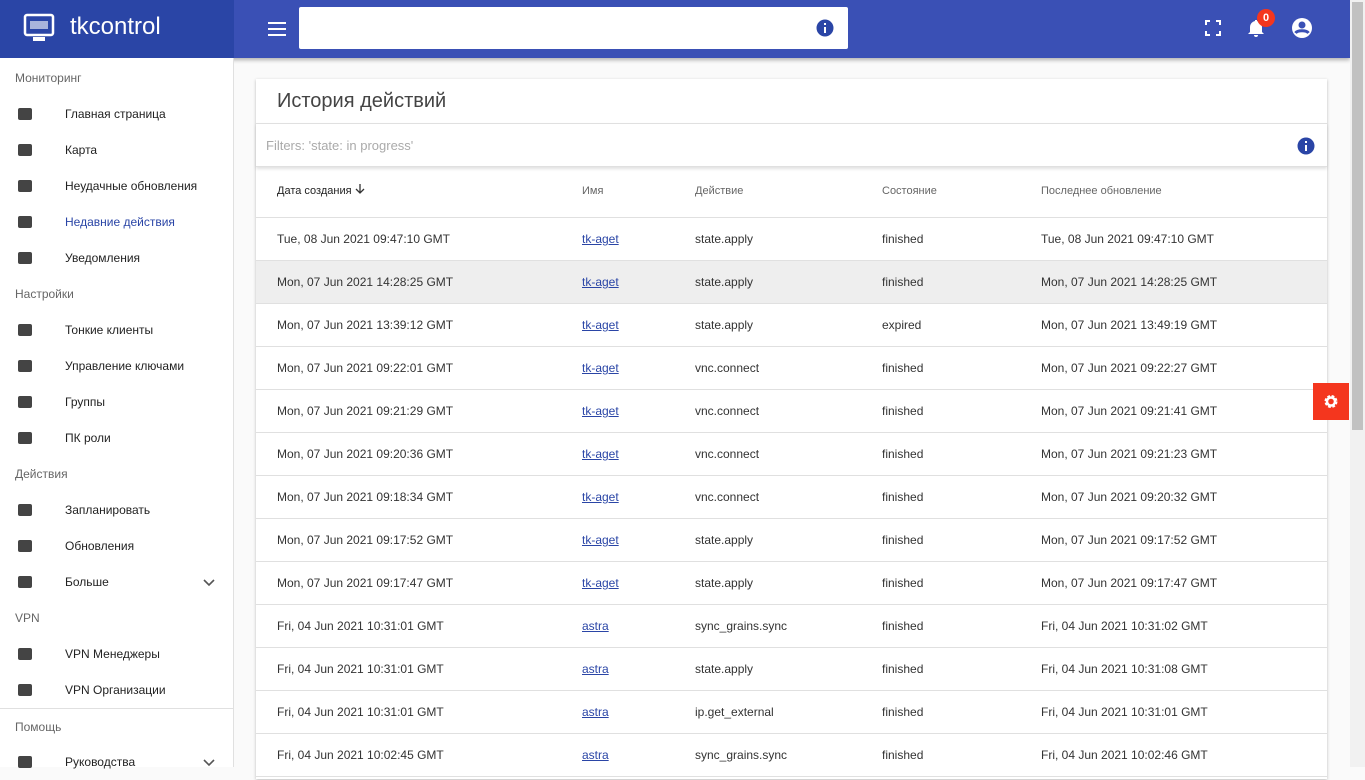  I want to click on cell-text: Fri, 04 Jun 2021 10:02:45 GMT, so click(360, 755).